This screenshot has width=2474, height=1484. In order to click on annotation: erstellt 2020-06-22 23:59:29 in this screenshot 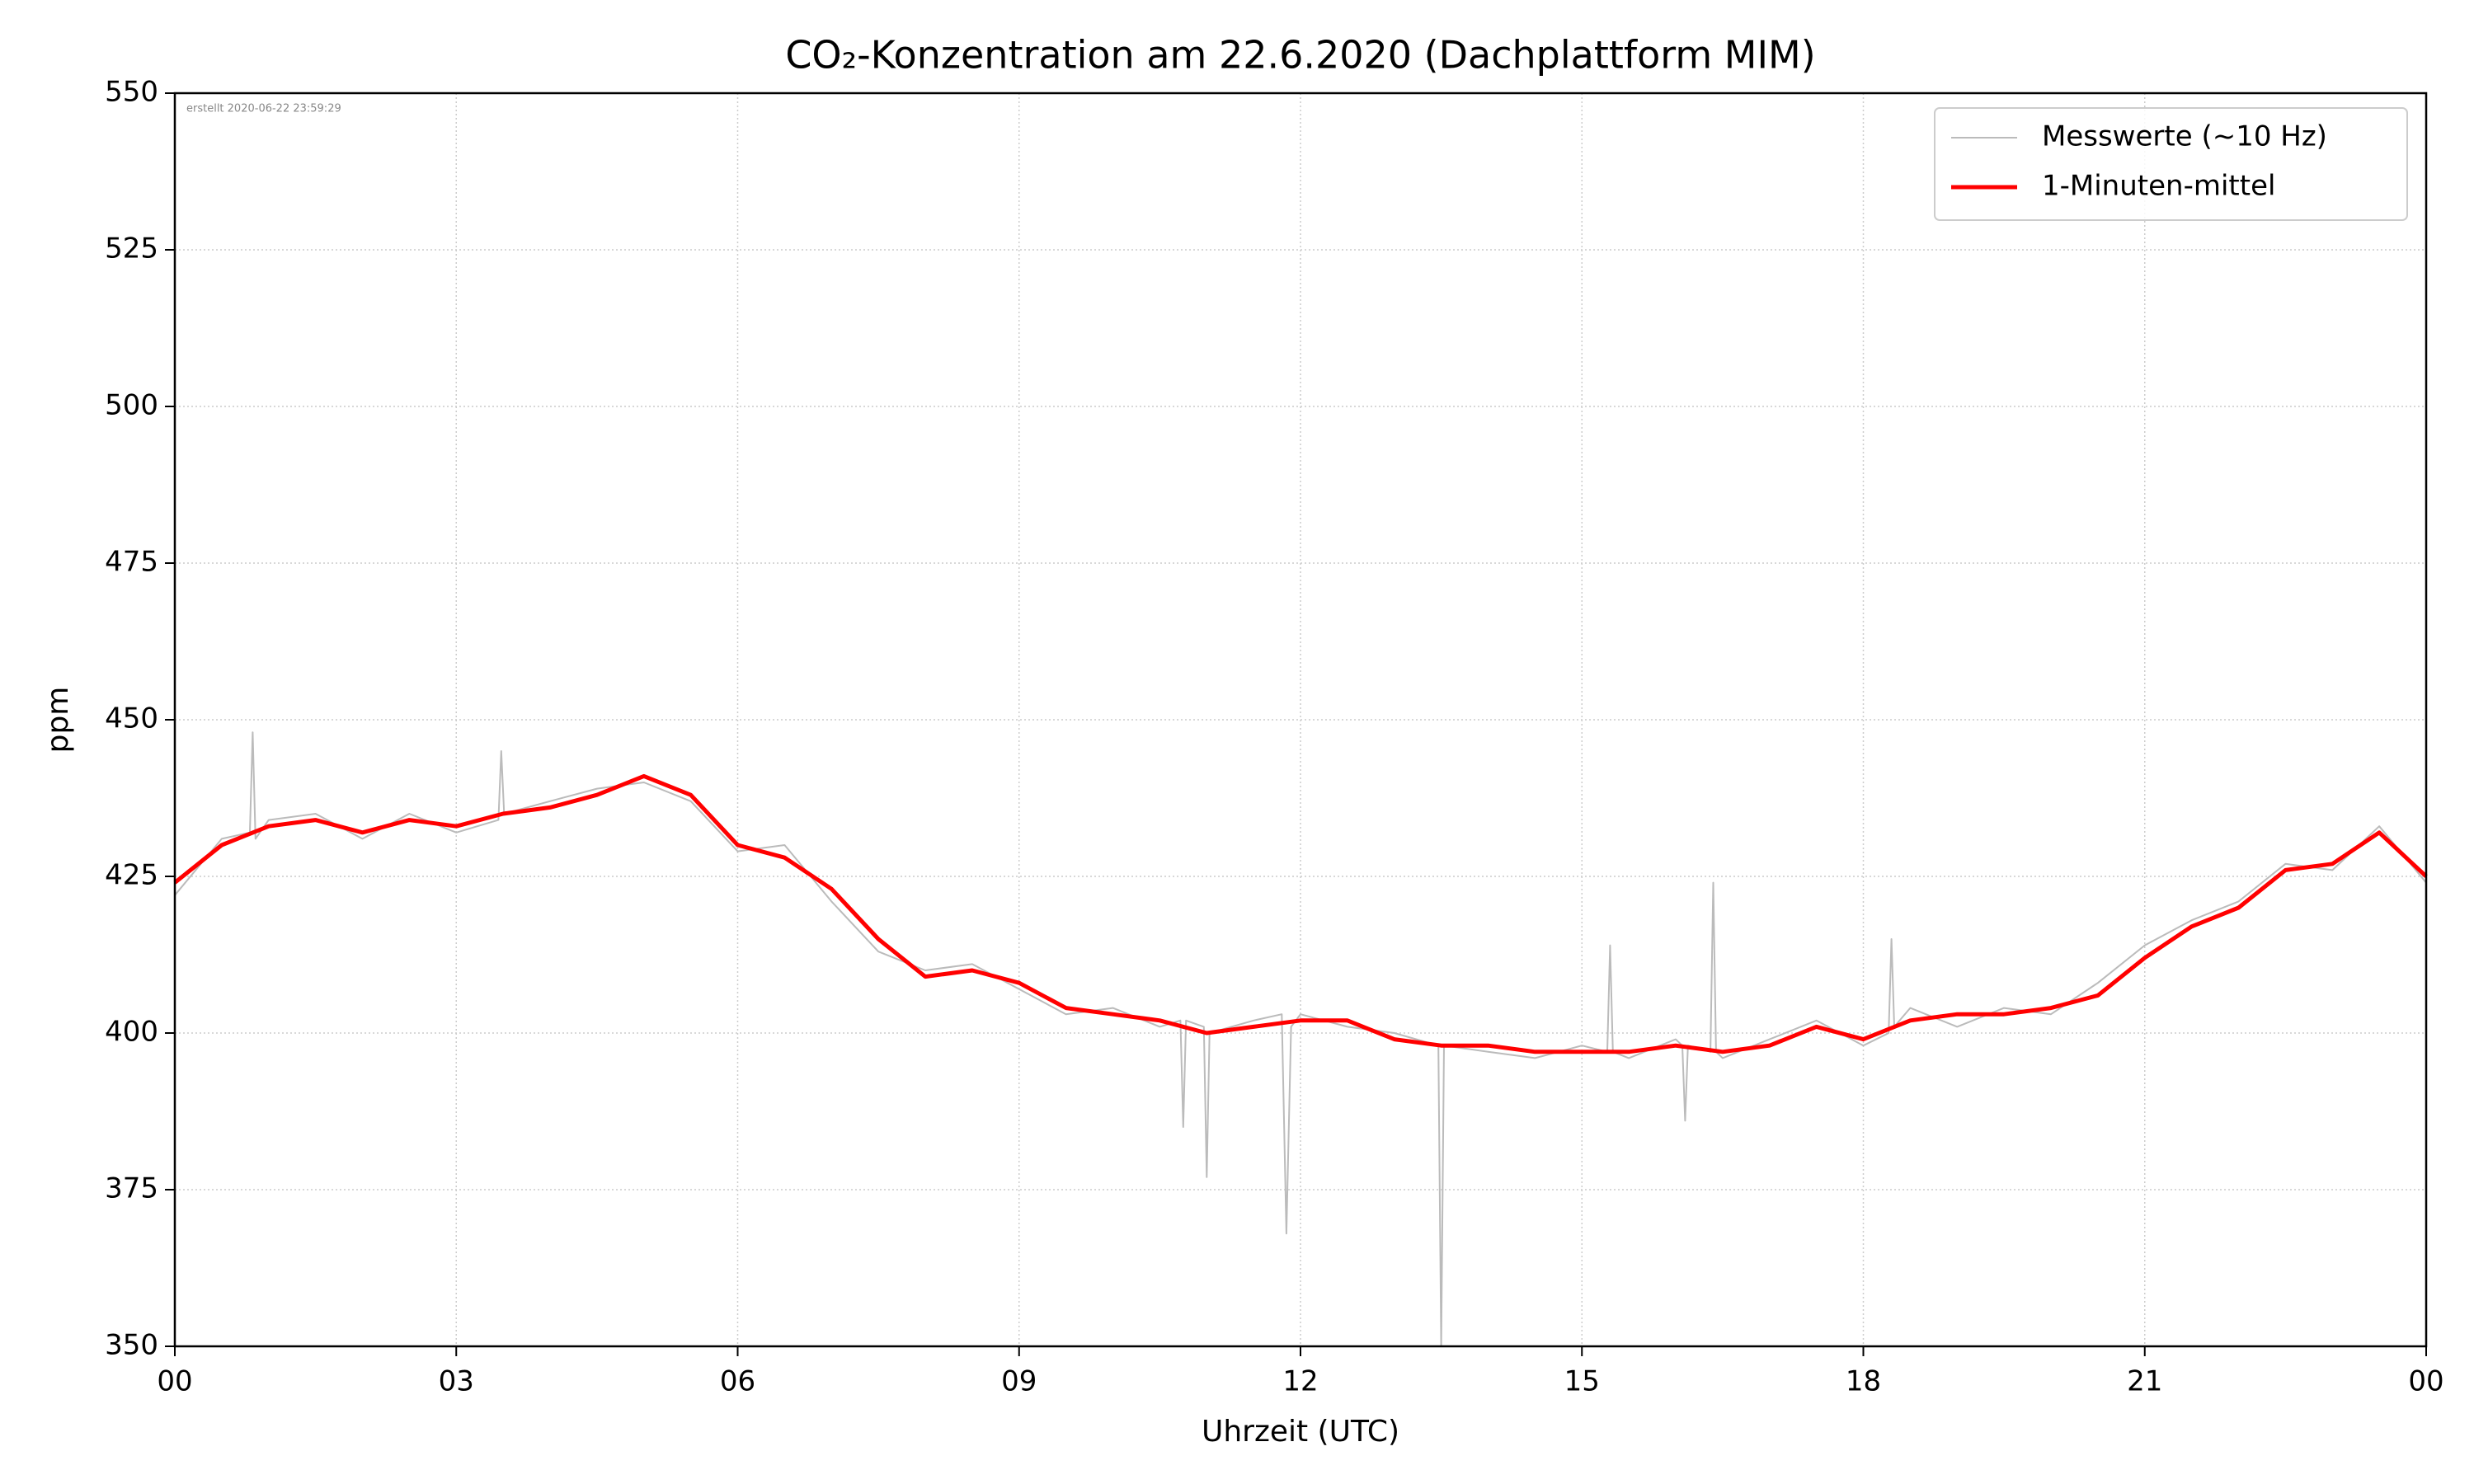, I will do `click(263, 109)`.